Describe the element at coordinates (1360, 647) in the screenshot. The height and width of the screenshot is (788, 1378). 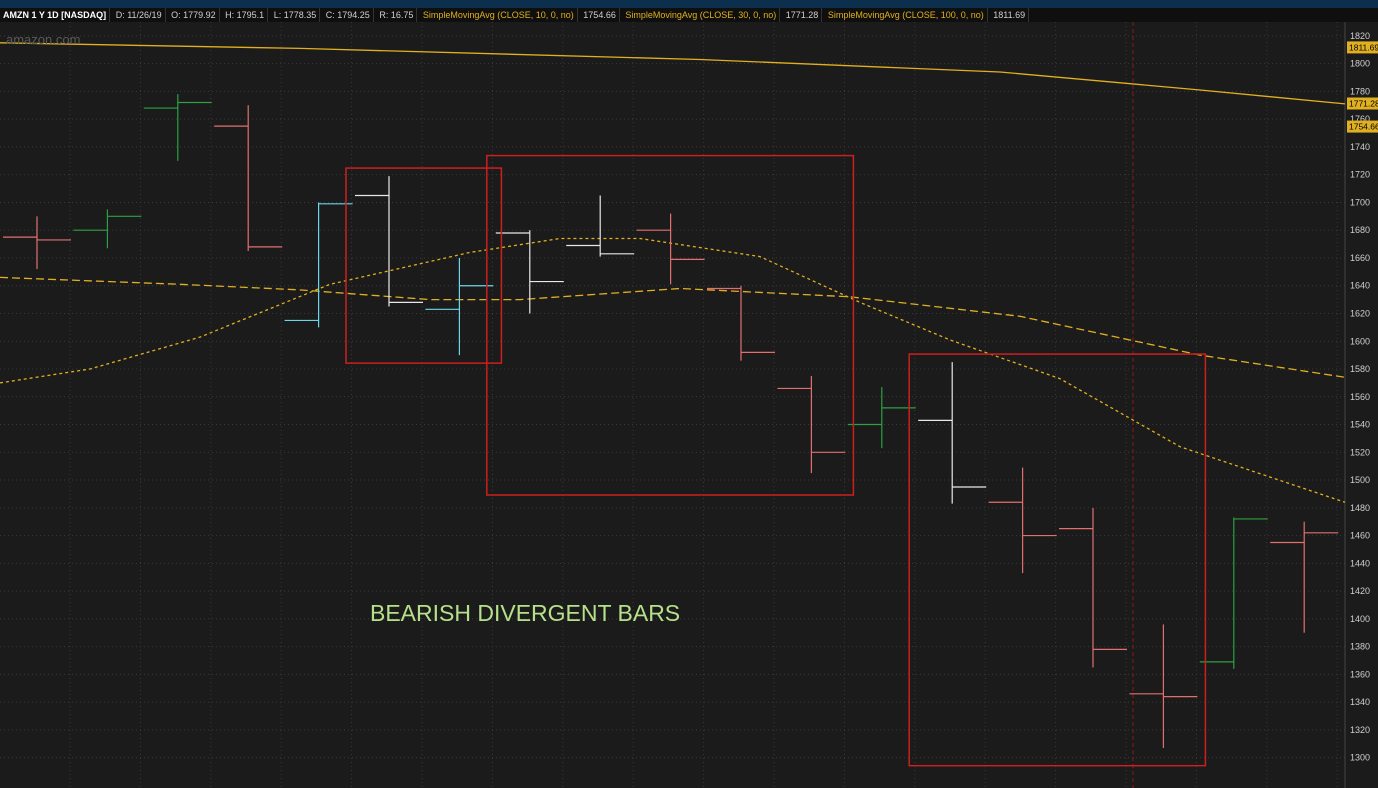
I see `y-tick-label: 1380` at that location.